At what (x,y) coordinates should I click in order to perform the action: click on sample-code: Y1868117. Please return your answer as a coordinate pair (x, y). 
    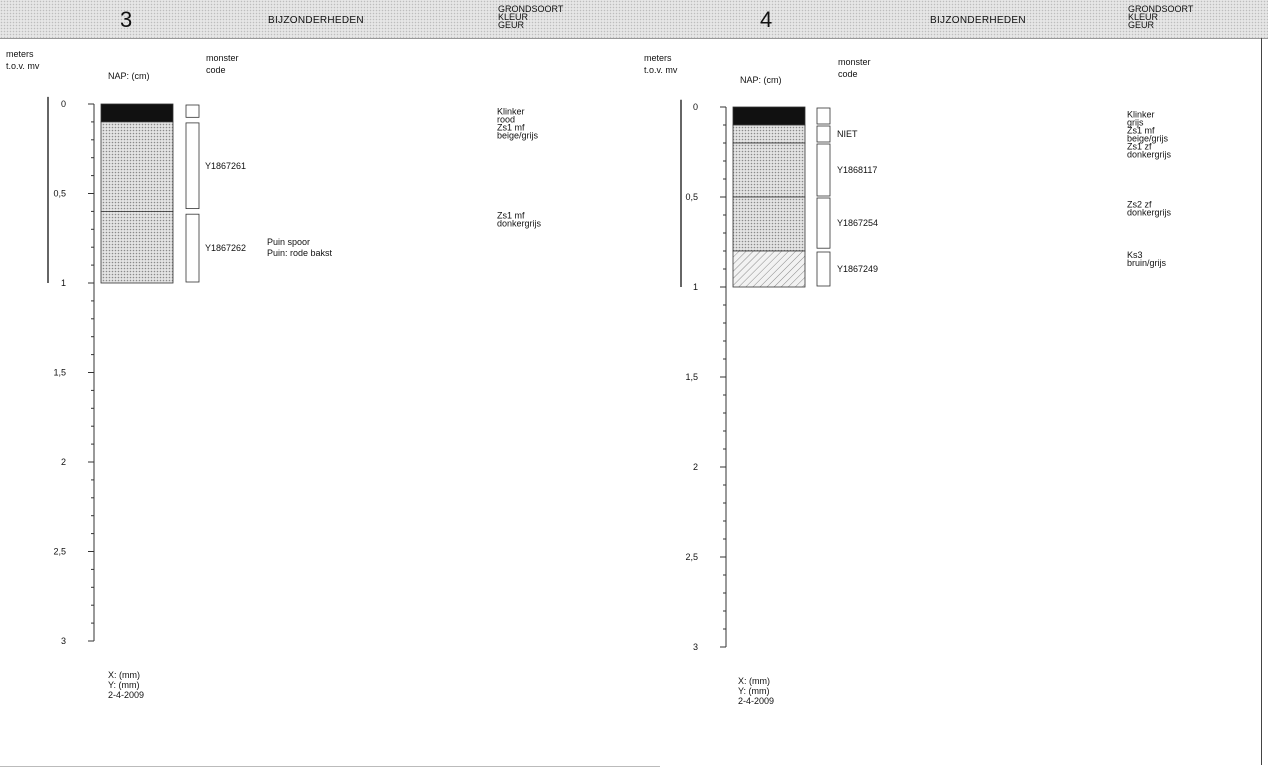
    Looking at the image, I should click on (857, 170).